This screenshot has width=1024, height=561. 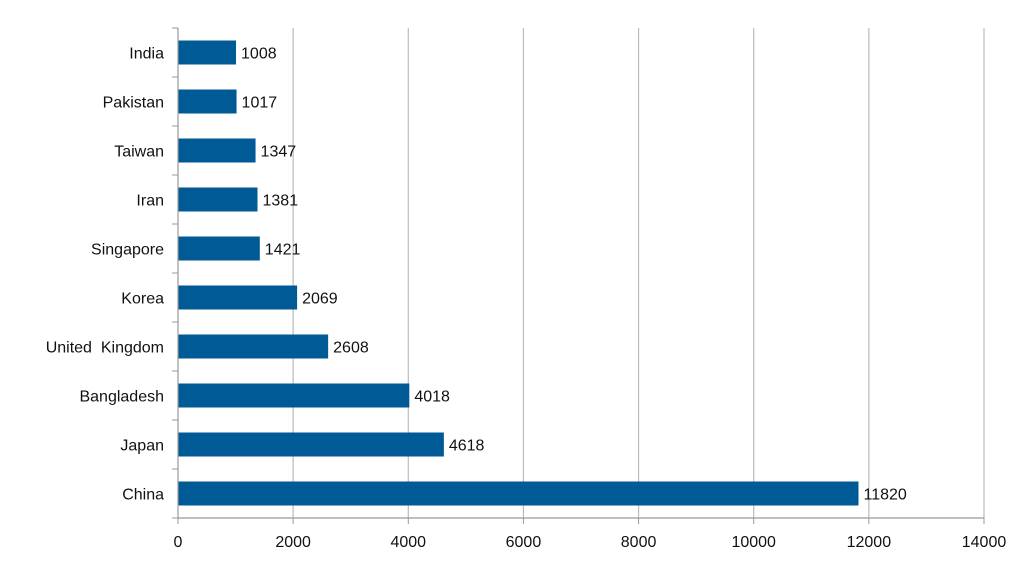 What do you see at coordinates (279, 152) in the screenshot?
I see `data-label: 1347` at bounding box center [279, 152].